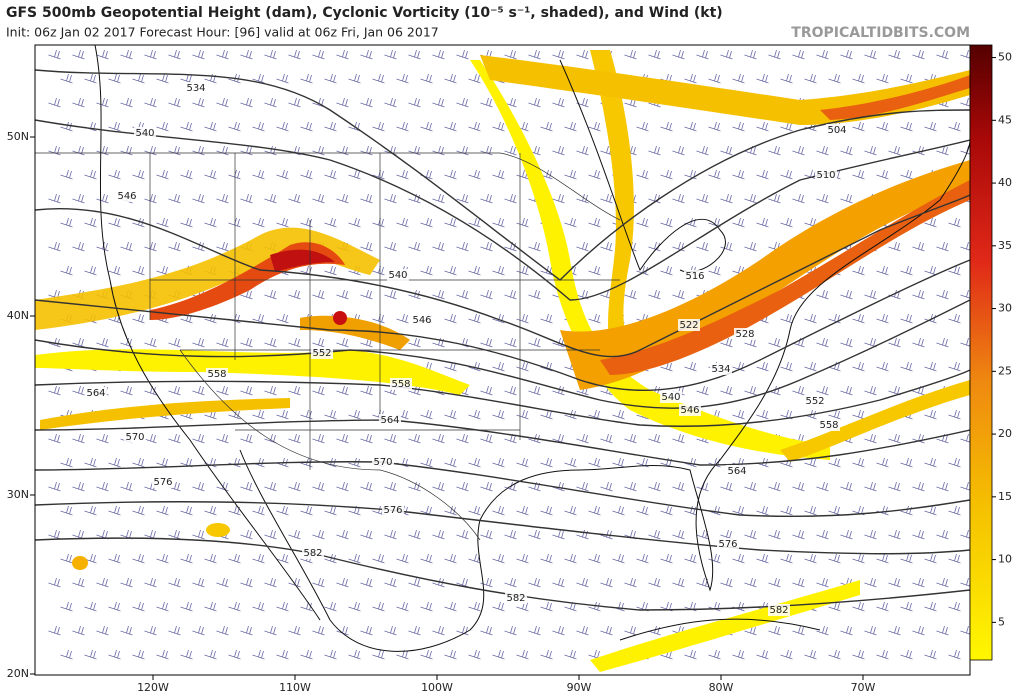 The width and height of the screenshot is (1024, 700). What do you see at coordinates (778, 610) in the screenshot?
I see `contour-label: 582` at bounding box center [778, 610].